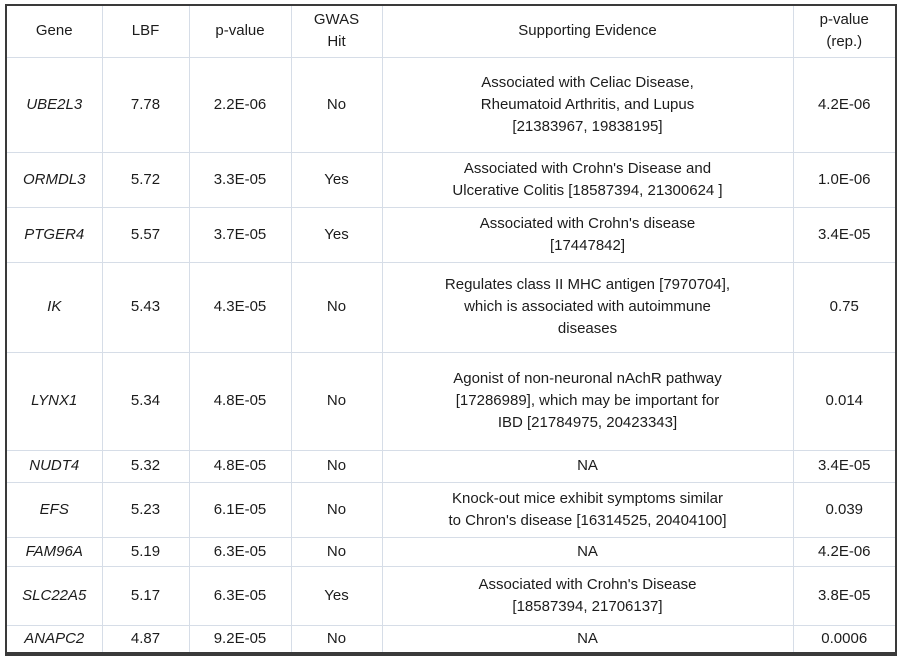  Describe the element at coordinates (587, 520) in the screenshot. I see `evidence-line: to Chron's disease [16314525, 20404100]` at that location.